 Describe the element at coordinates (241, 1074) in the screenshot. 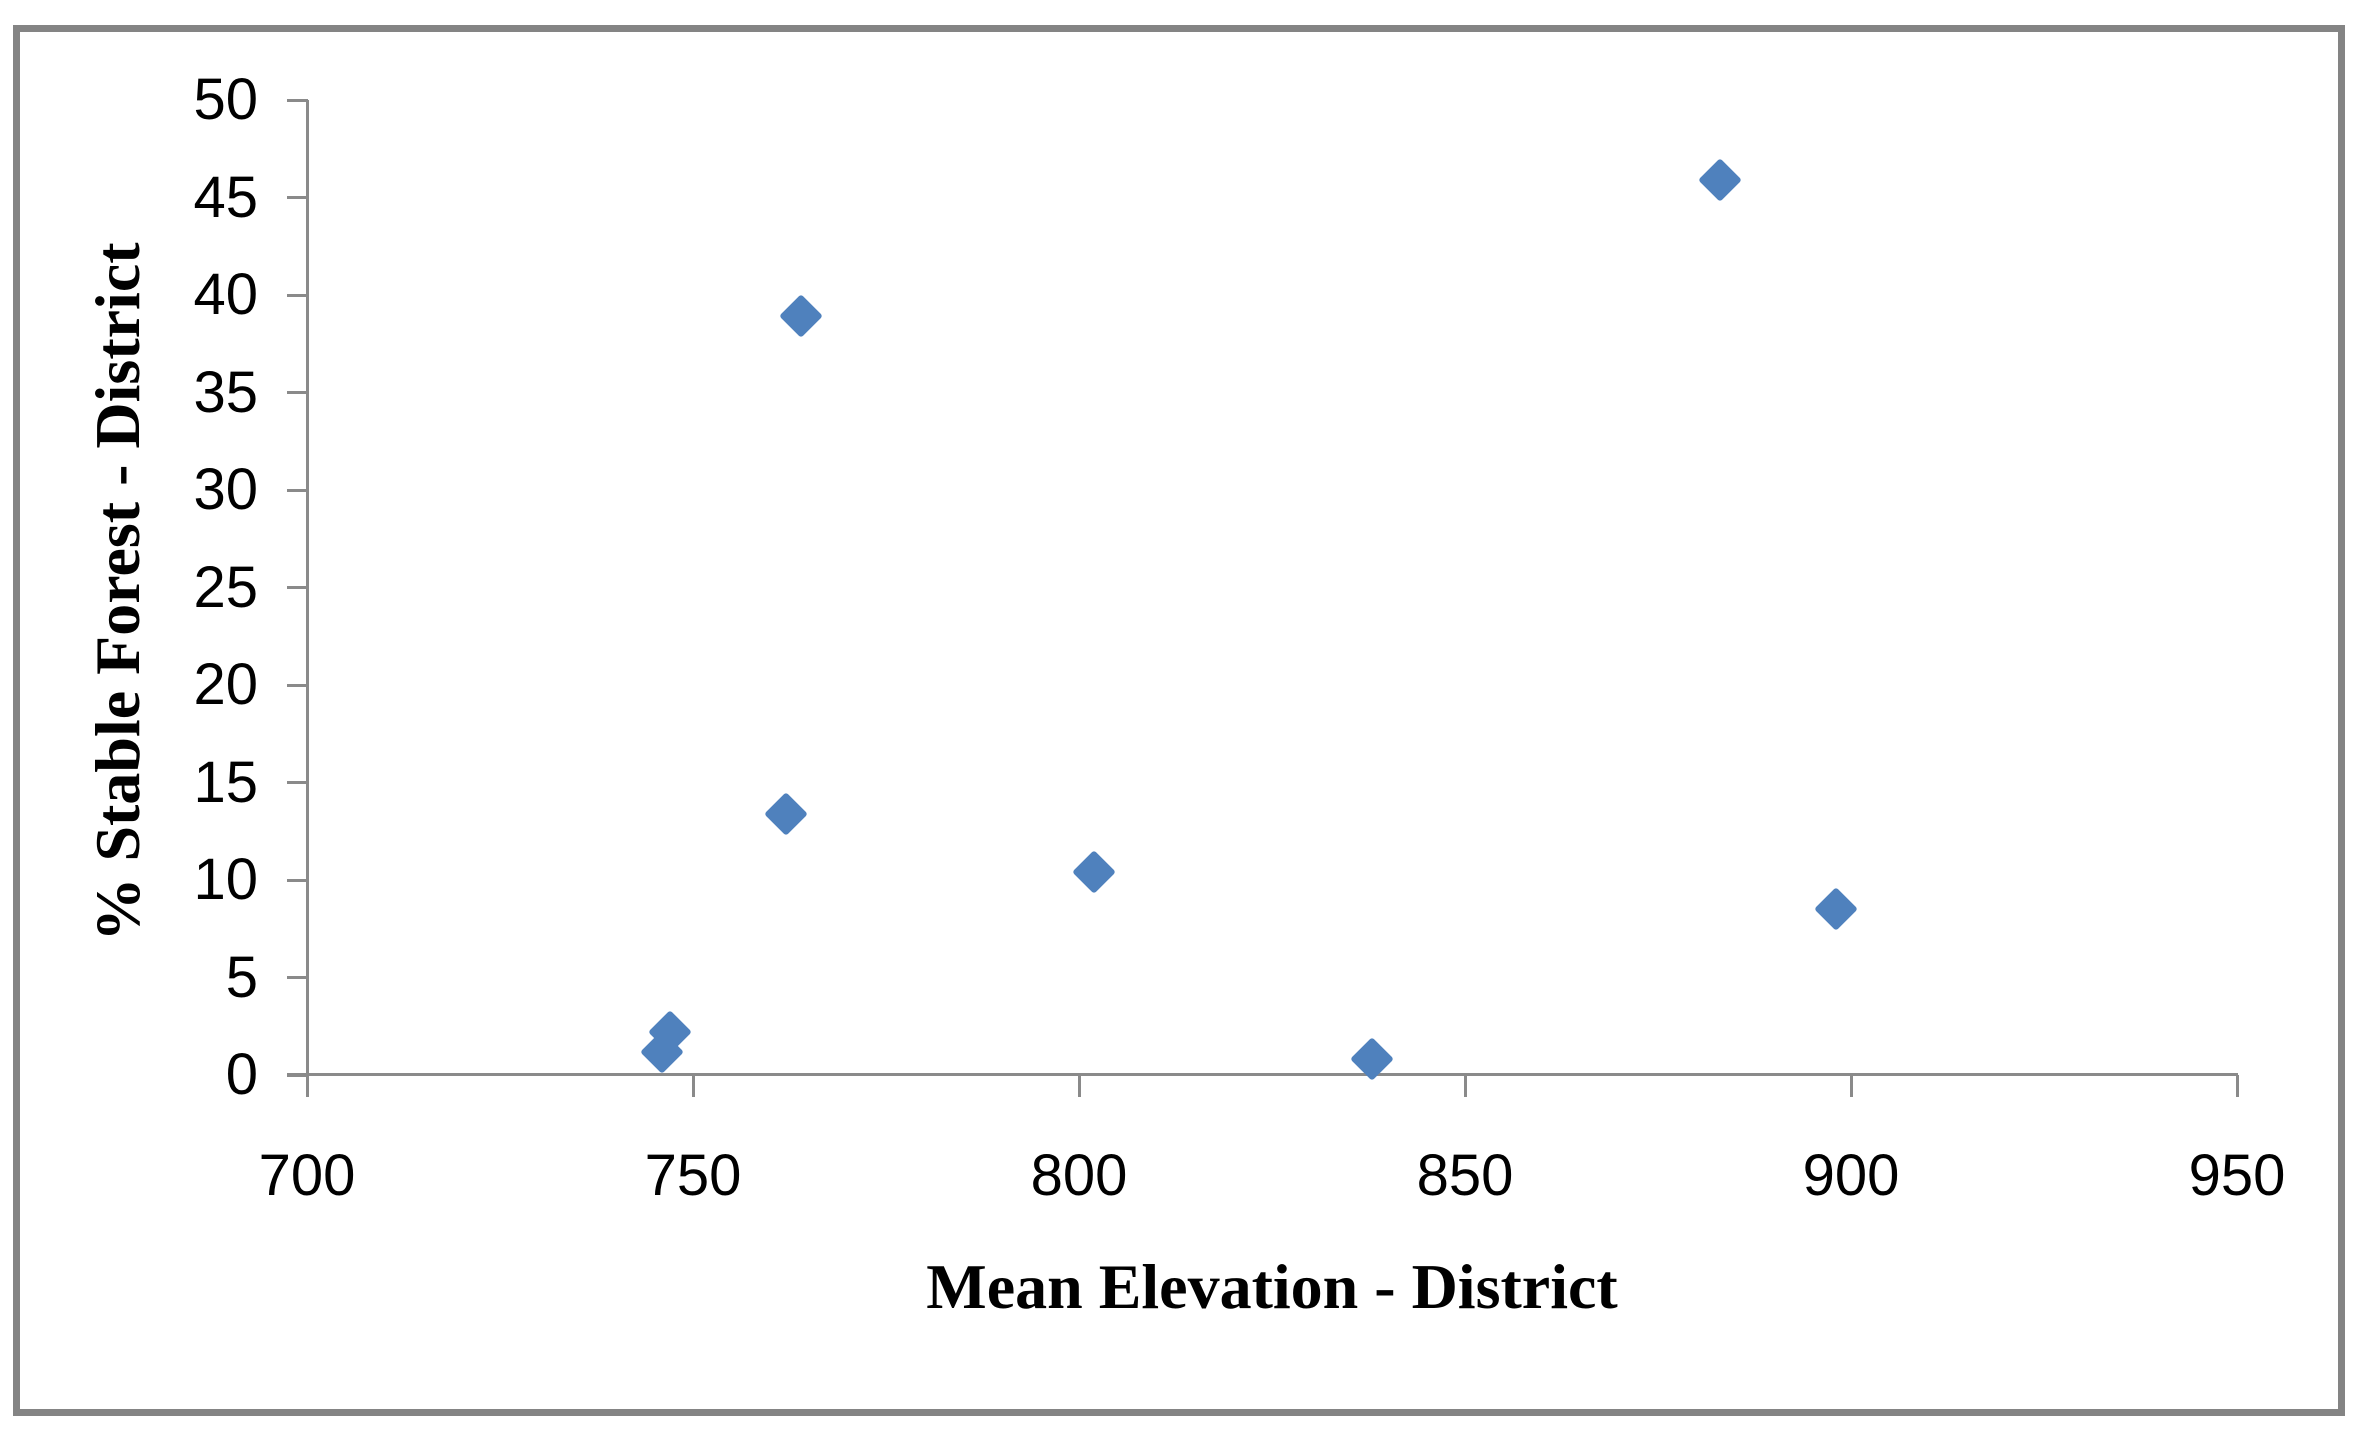

I see `y-tick-label: 0` at that location.